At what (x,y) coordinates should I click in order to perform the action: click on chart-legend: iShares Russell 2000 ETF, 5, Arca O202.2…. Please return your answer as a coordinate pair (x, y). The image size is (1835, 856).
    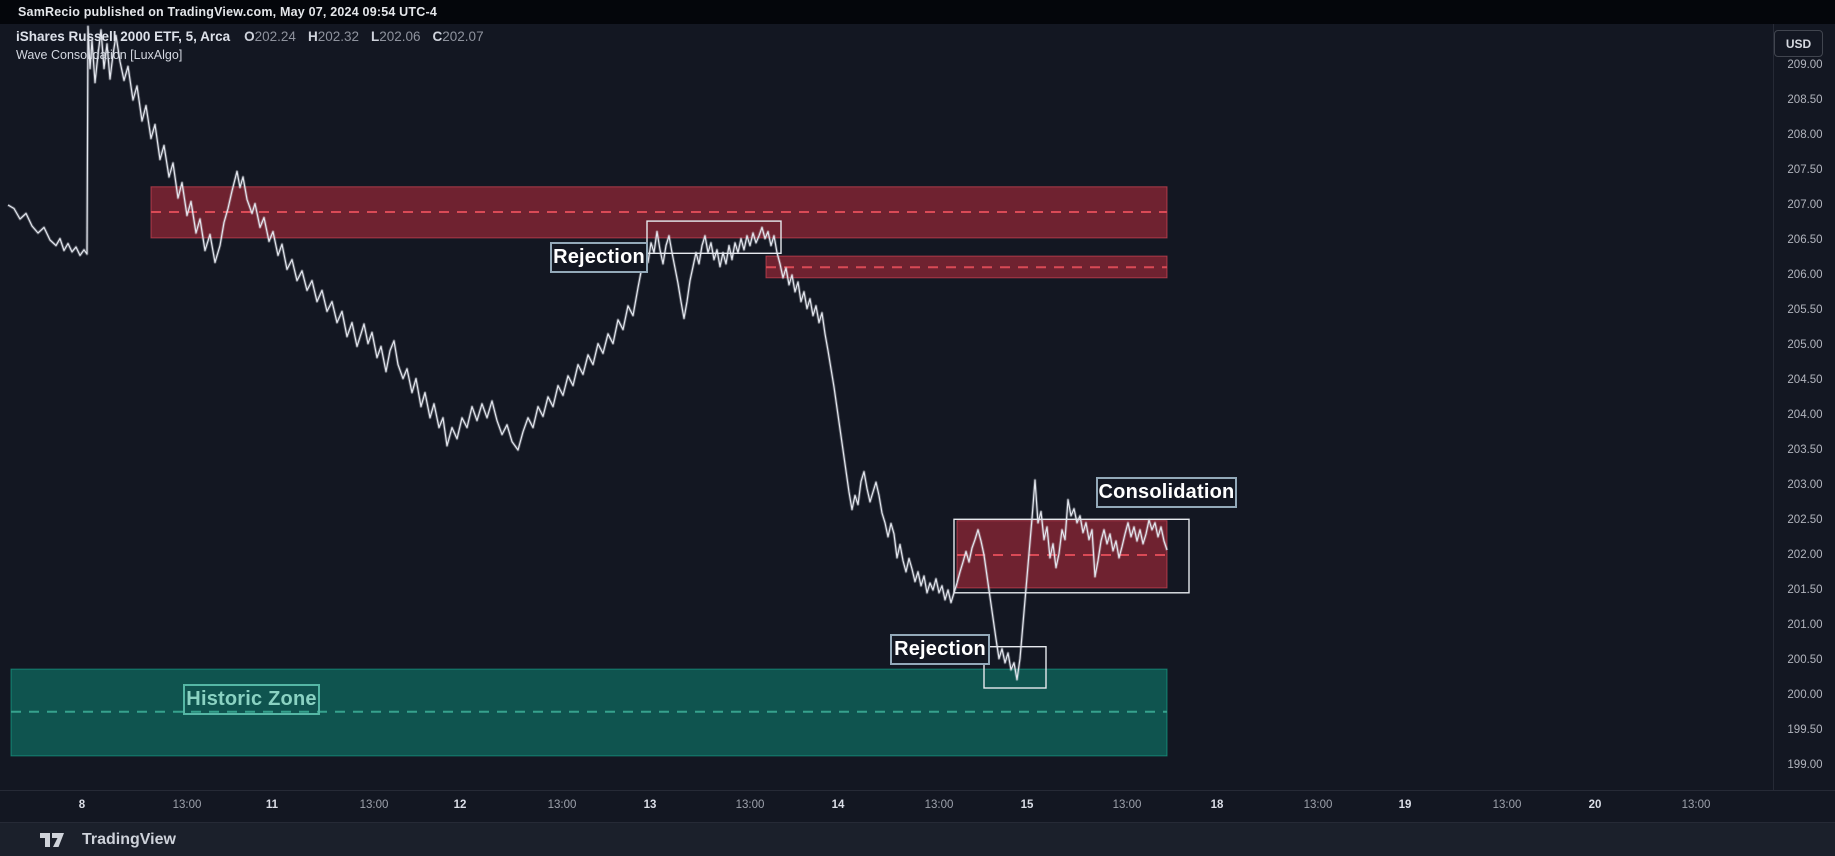
    Looking at the image, I should click on (250, 45).